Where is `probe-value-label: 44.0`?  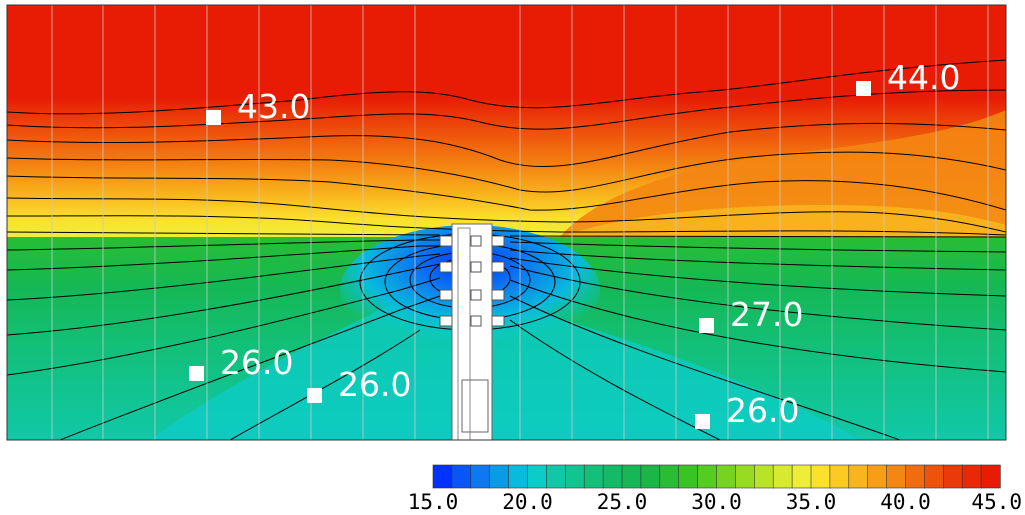 probe-value-label: 44.0 is located at coordinates (923, 77).